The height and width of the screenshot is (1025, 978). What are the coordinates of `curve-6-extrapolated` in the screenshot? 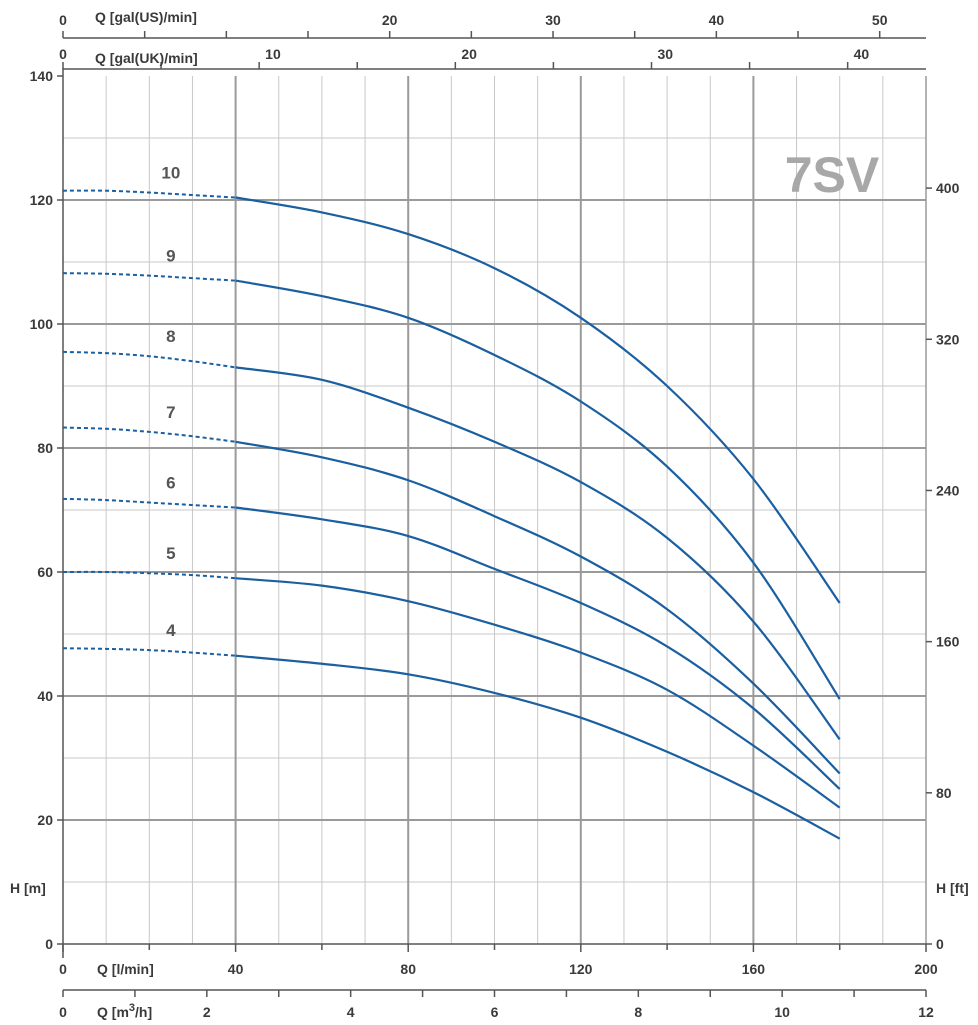 It's located at (149, 503).